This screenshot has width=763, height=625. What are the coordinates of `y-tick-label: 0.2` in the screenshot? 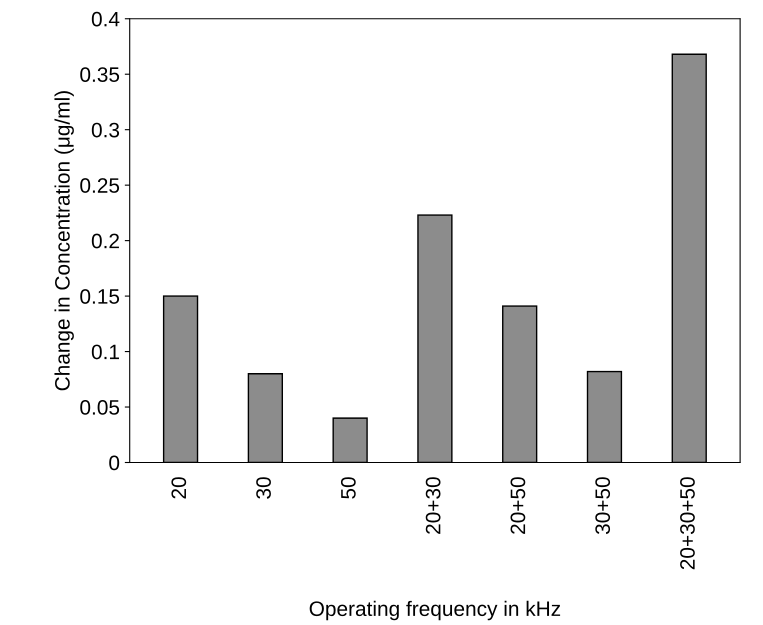 It's located at (105, 241).